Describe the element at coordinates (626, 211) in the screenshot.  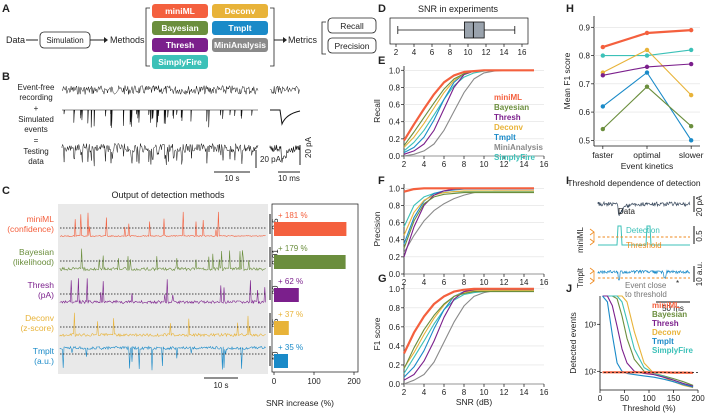
I see `i-data-label: Data` at that location.